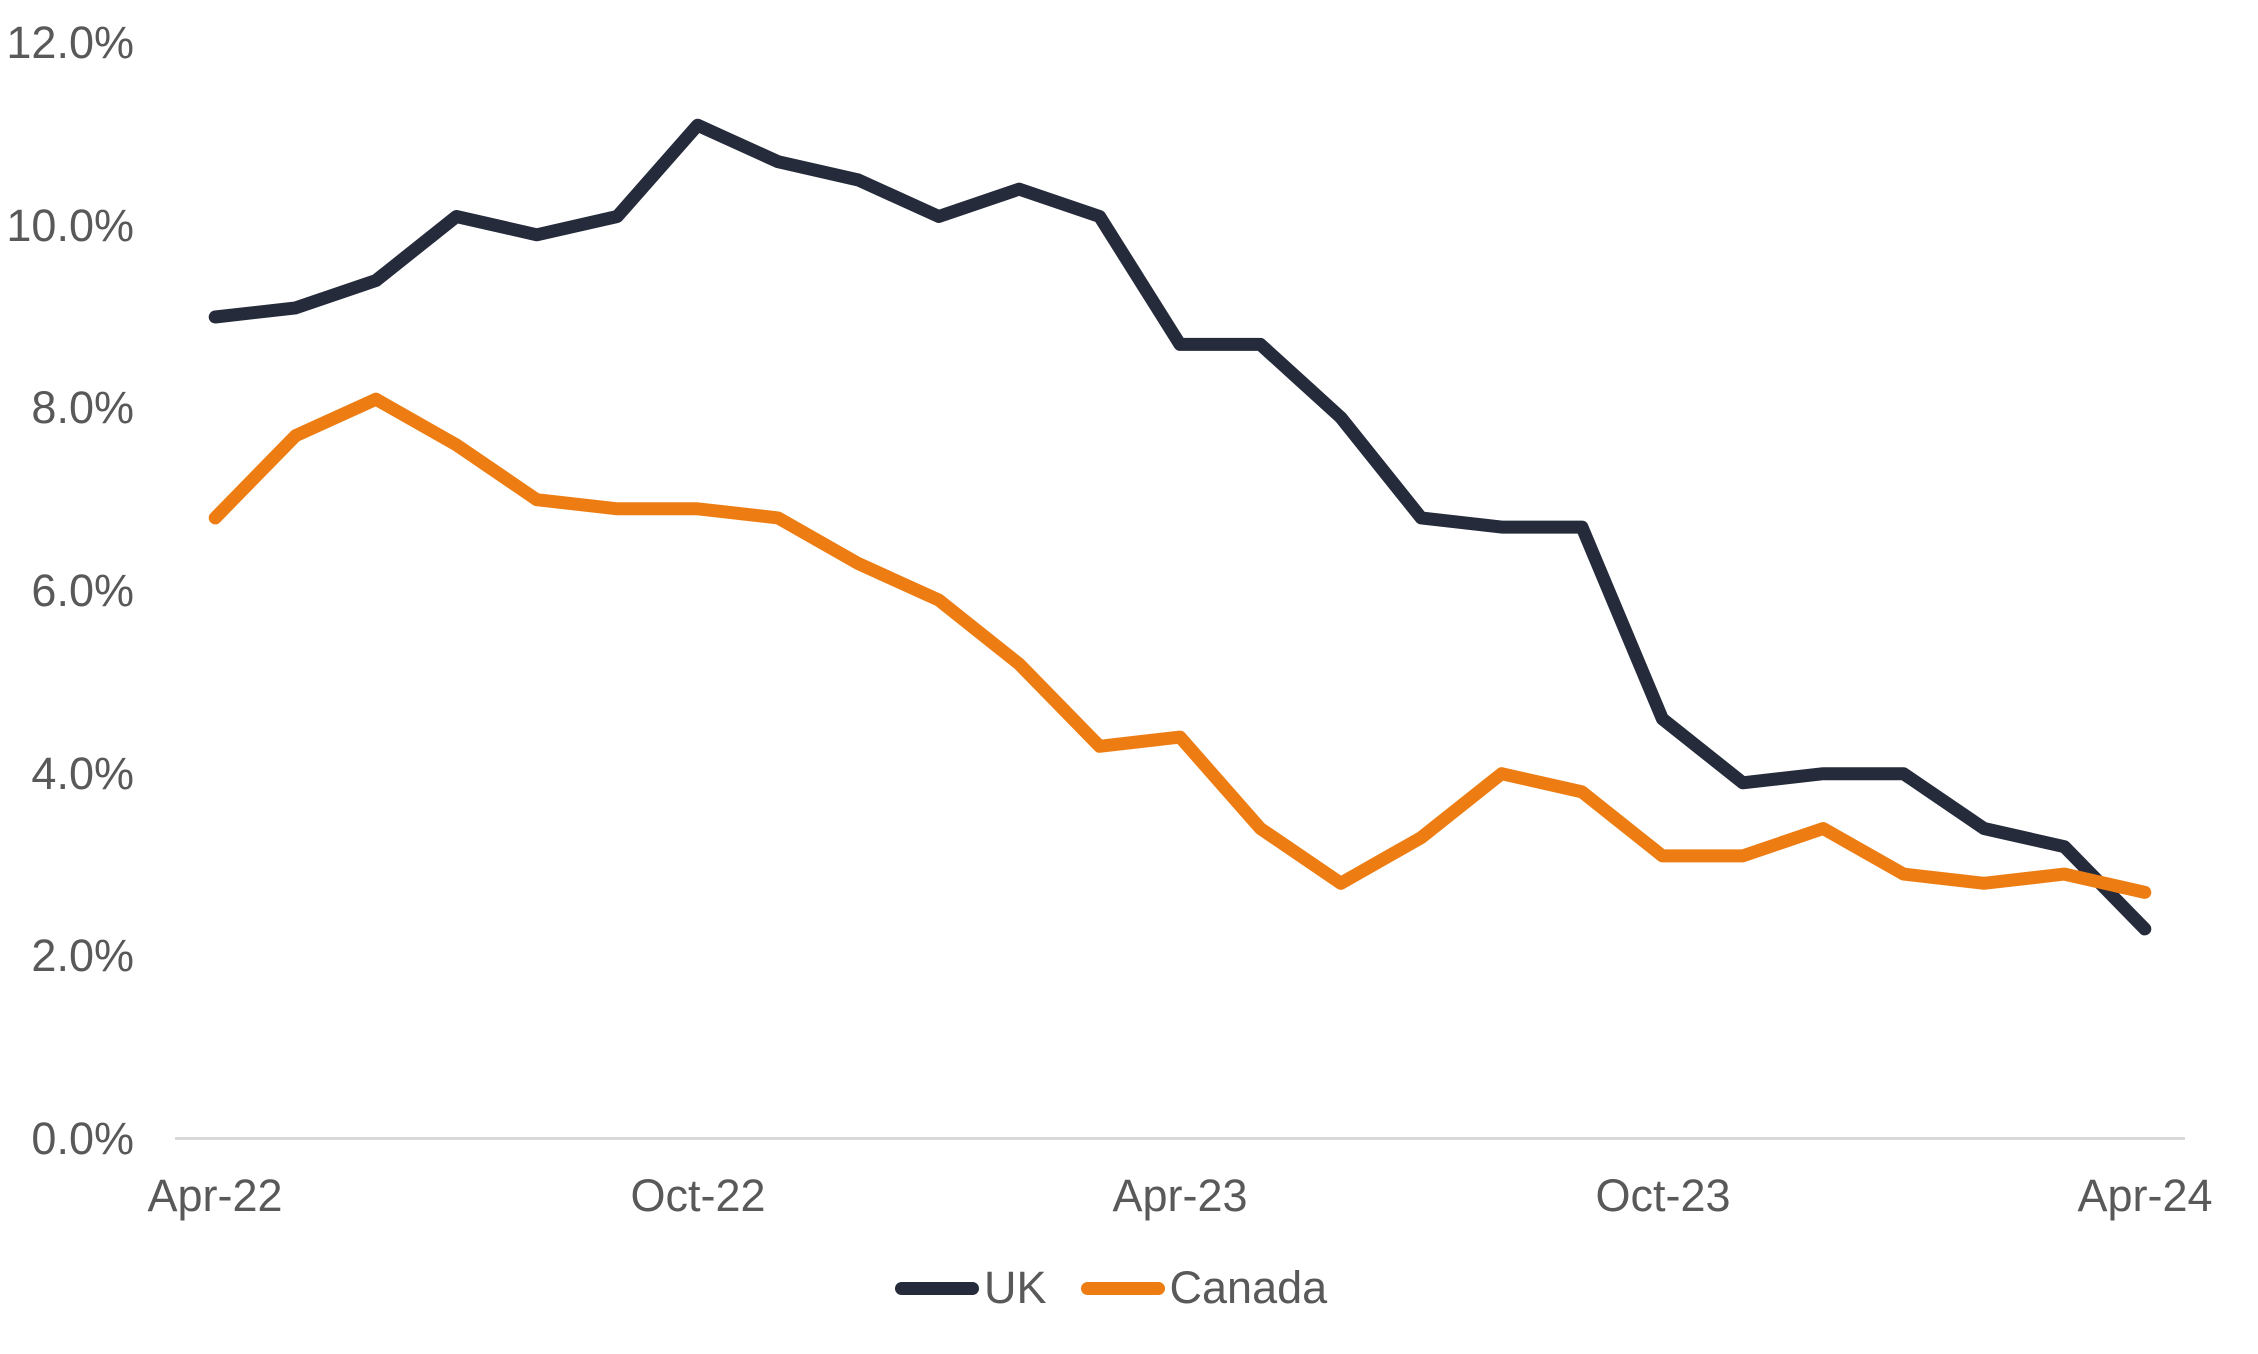  What do you see at coordinates (1122, 1288) in the screenshot?
I see `canada-line-swatch-icon` at bounding box center [1122, 1288].